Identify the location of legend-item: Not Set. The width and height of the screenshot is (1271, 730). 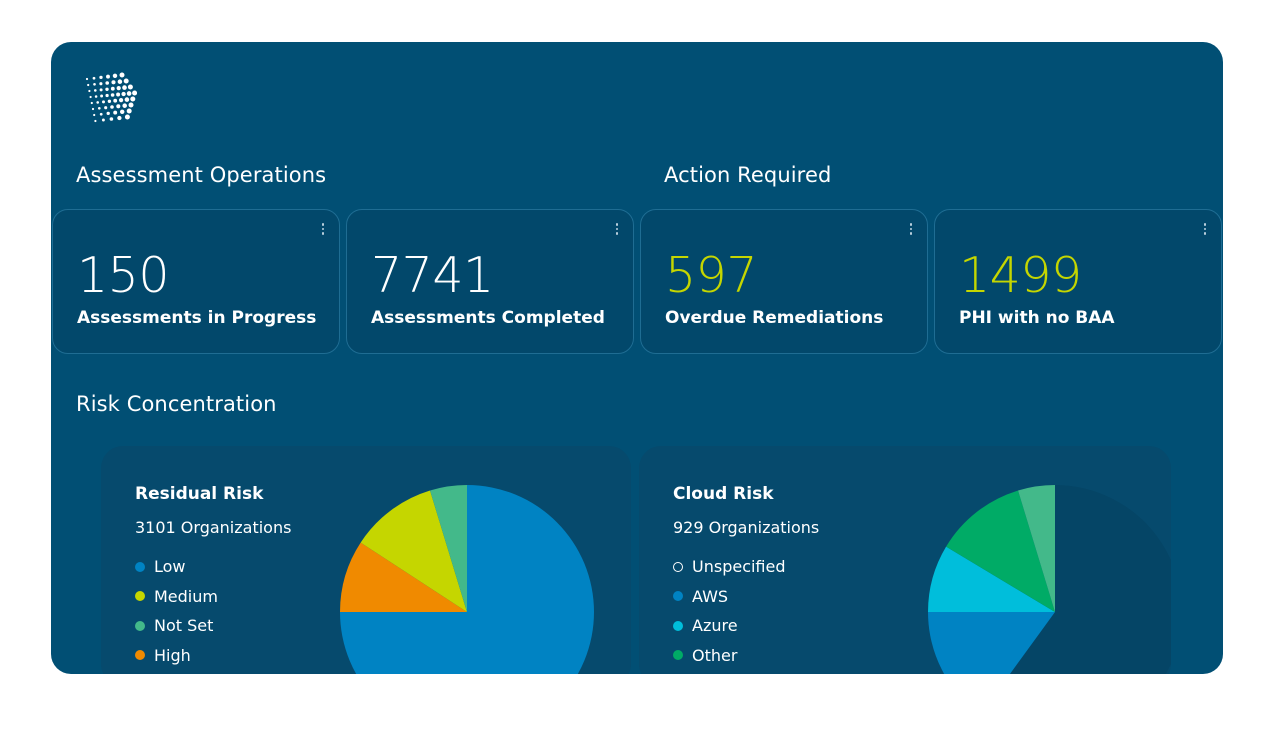
(176, 626).